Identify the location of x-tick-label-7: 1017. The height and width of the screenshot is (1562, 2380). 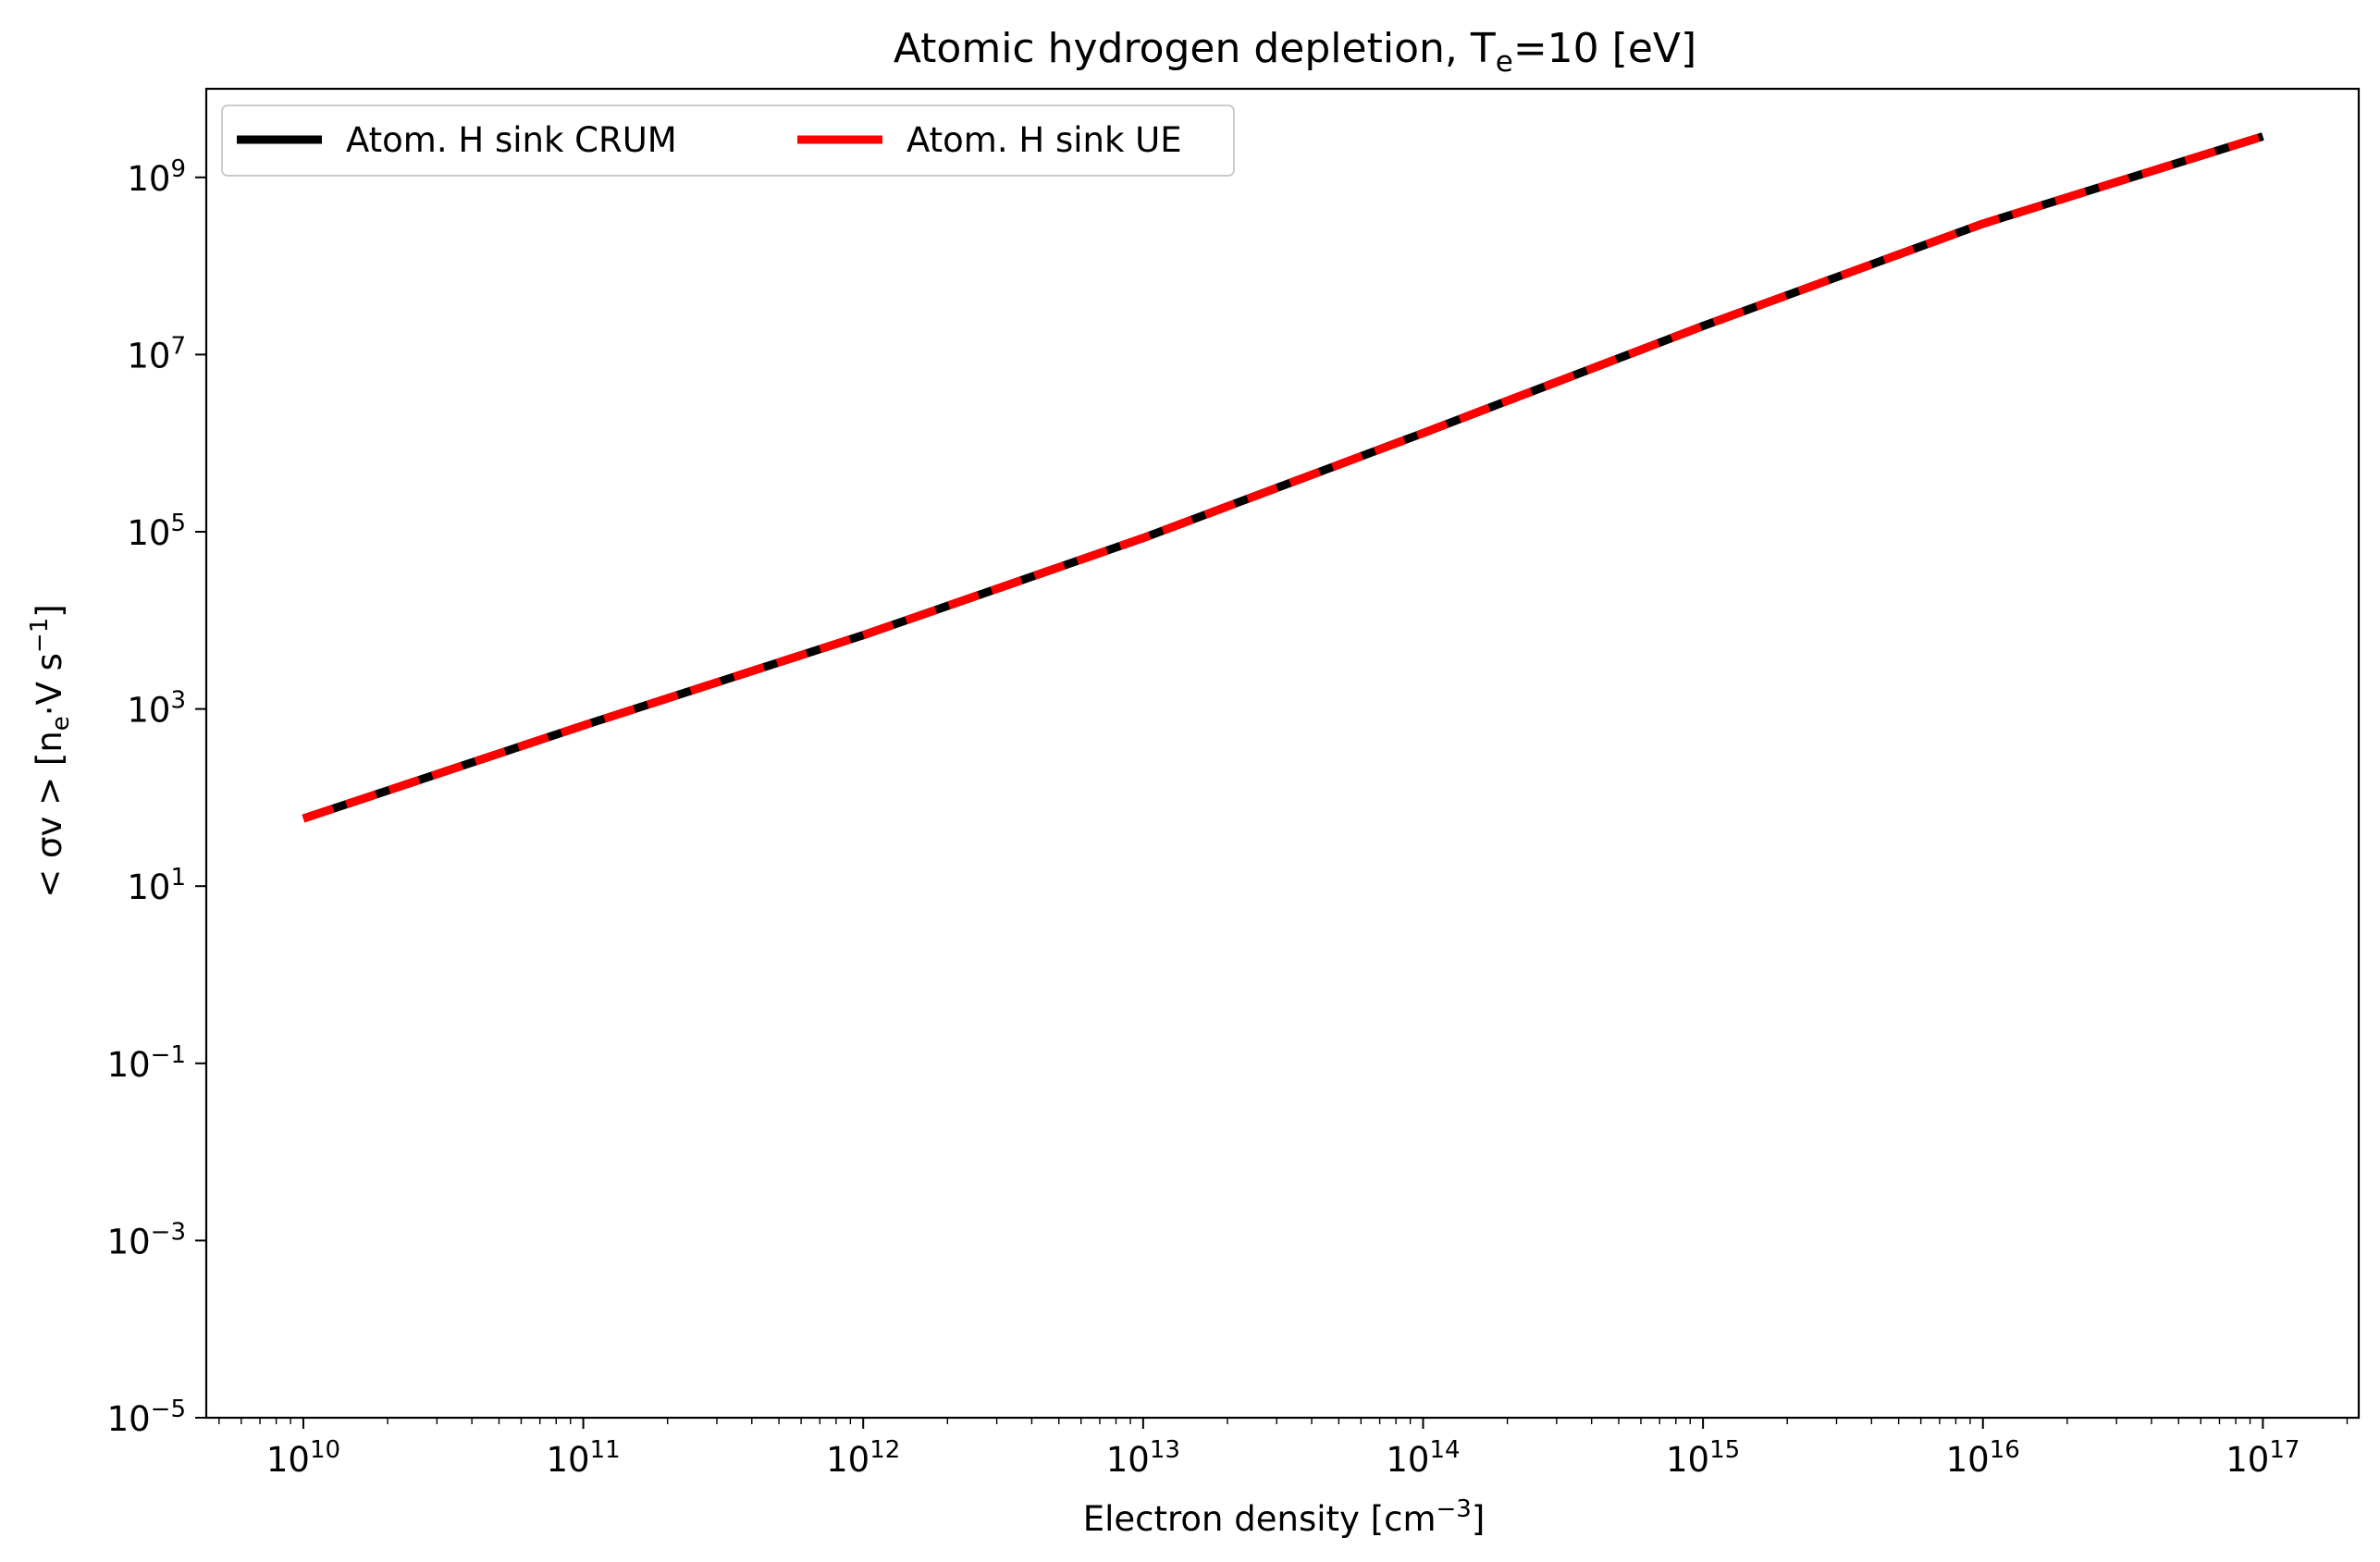
(2263, 1458).